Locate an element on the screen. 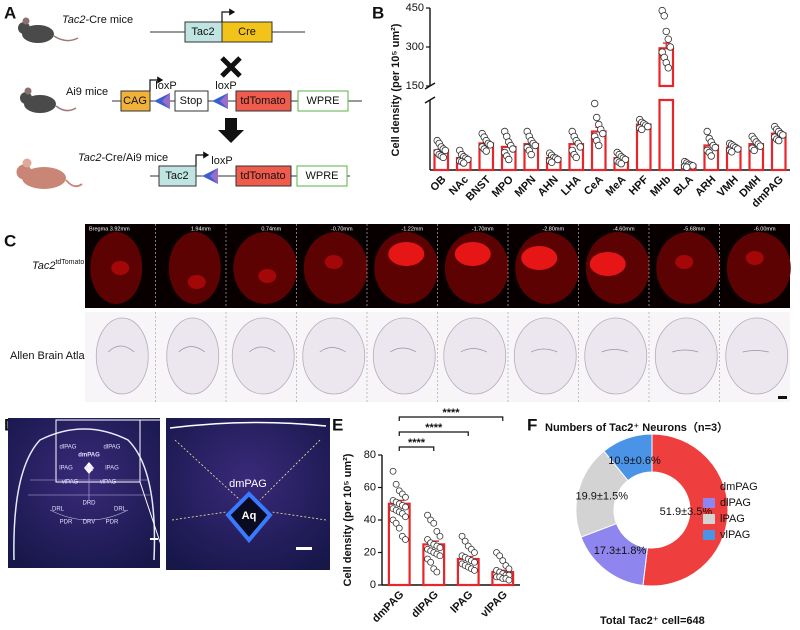 The height and width of the screenshot is (630, 800). gene-box-label: Tac2 is located at coordinates (176, 176).